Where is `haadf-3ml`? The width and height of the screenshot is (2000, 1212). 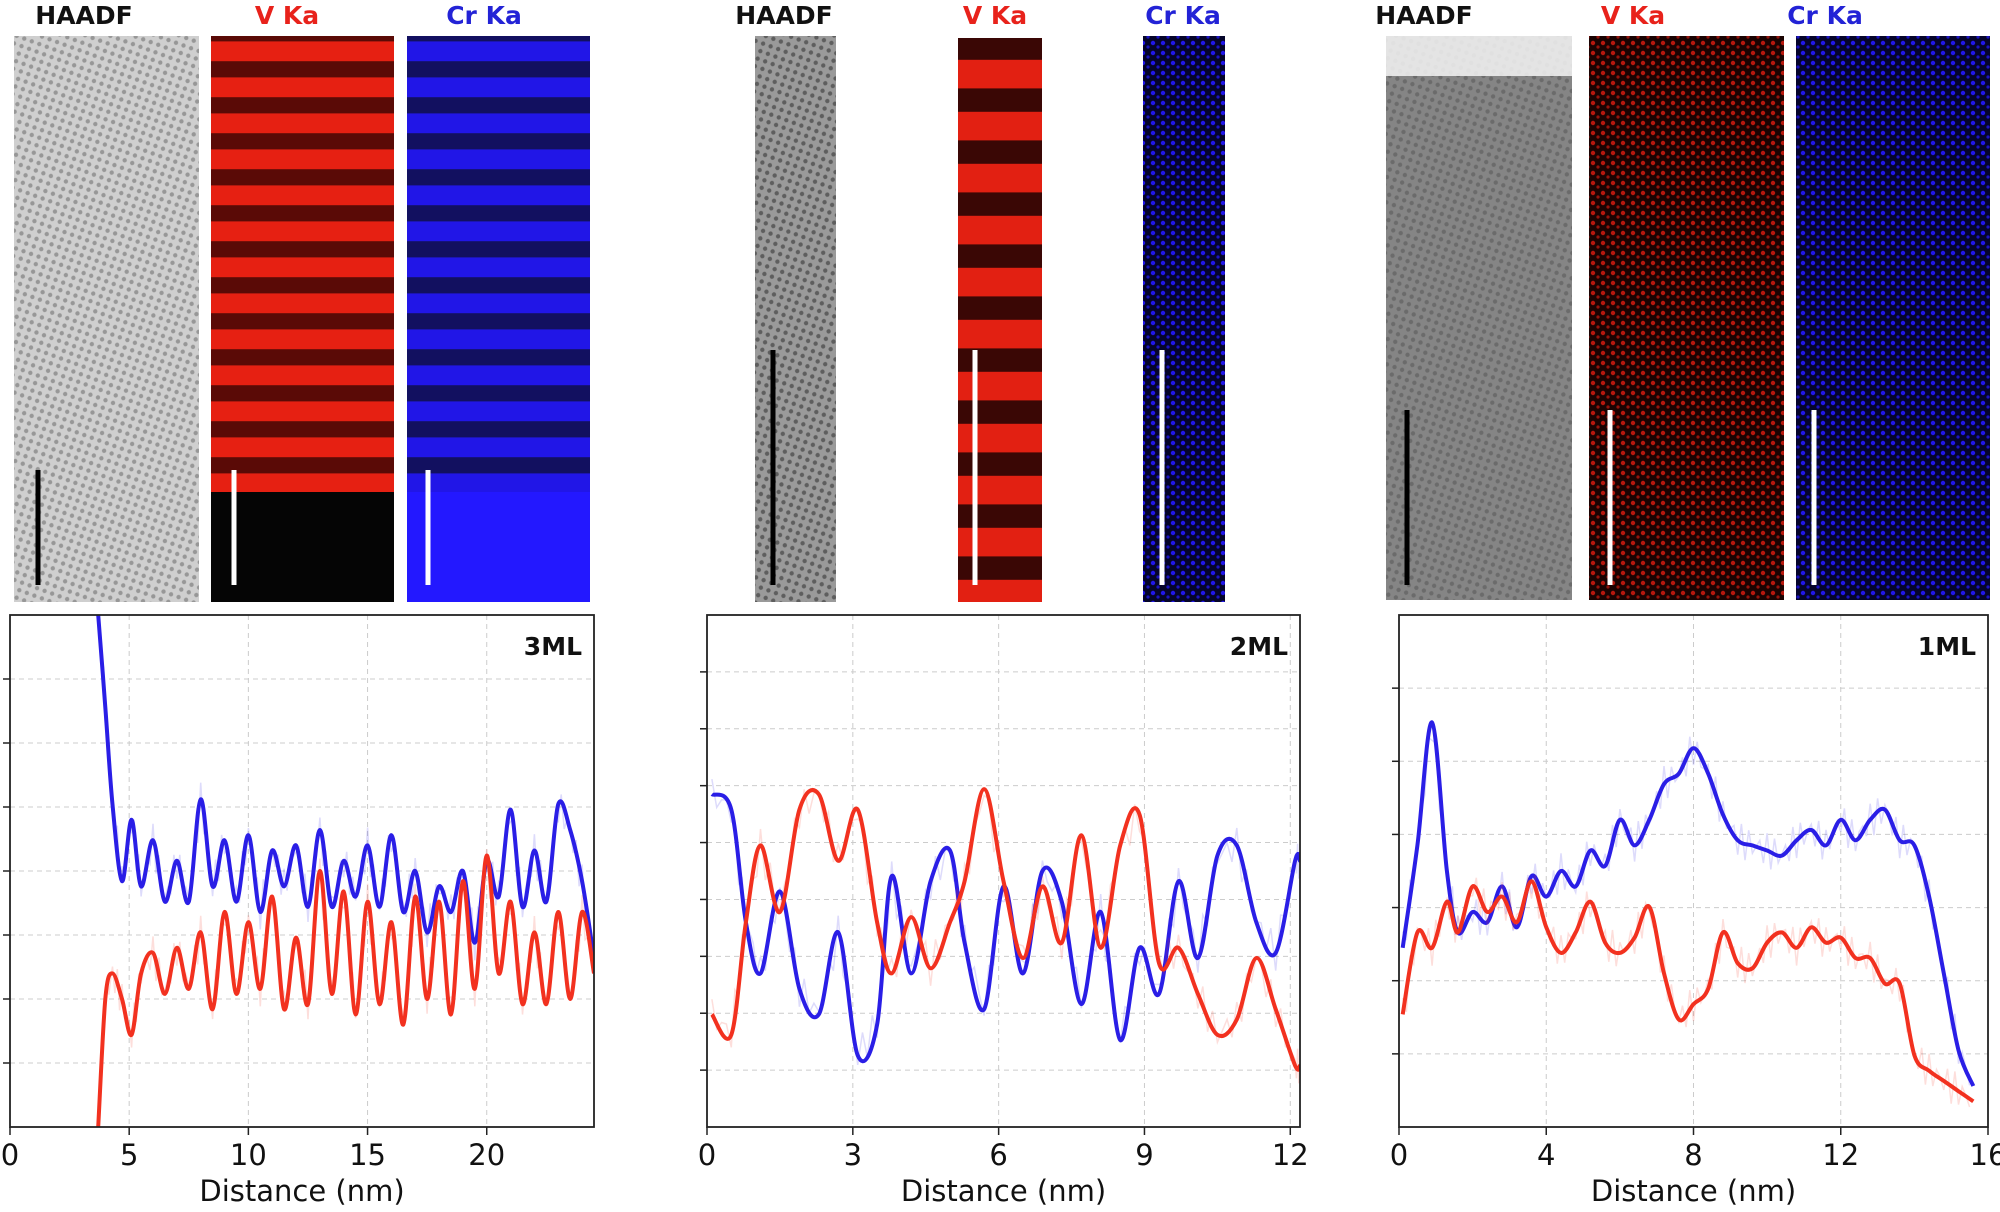 haadf-3ml is located at coordinates (106, 319).